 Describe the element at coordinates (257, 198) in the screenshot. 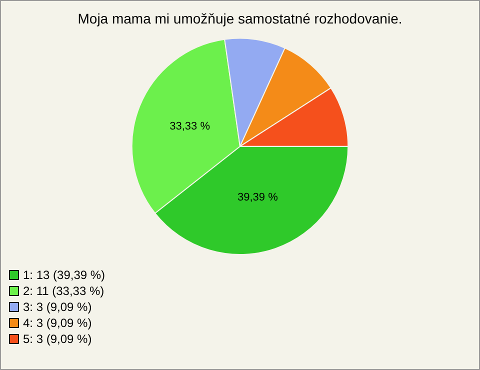

I see `data-label: 39,39 %` at that location.